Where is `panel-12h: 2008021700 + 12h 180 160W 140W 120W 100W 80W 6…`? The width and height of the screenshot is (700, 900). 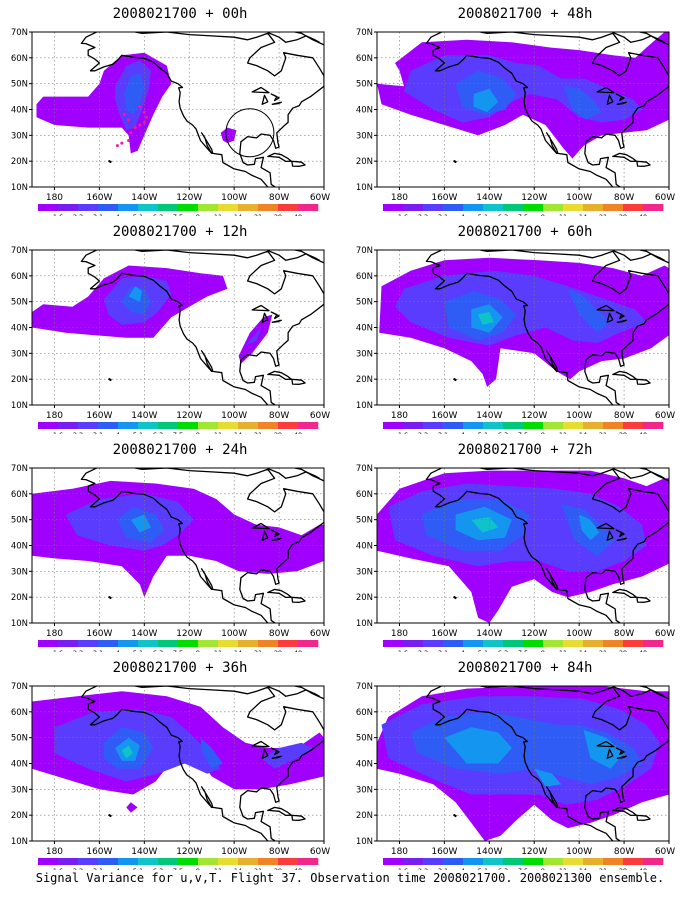 panel-12h: 2008021700 + 12h 180 160W 140W 120W 100W 80W 6… is located at coordinates (180, 326).